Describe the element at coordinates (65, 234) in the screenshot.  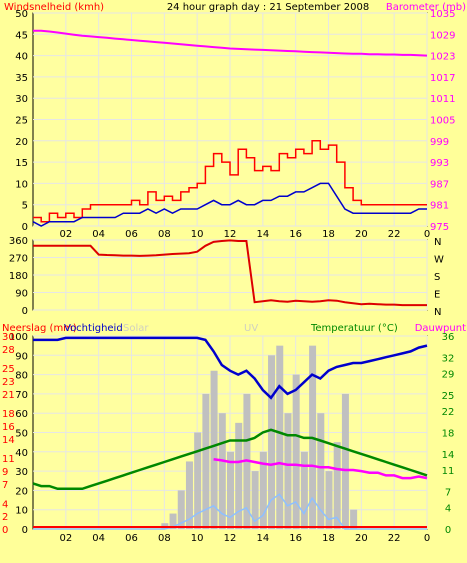
I see `x-tick-label: 02` at that location.